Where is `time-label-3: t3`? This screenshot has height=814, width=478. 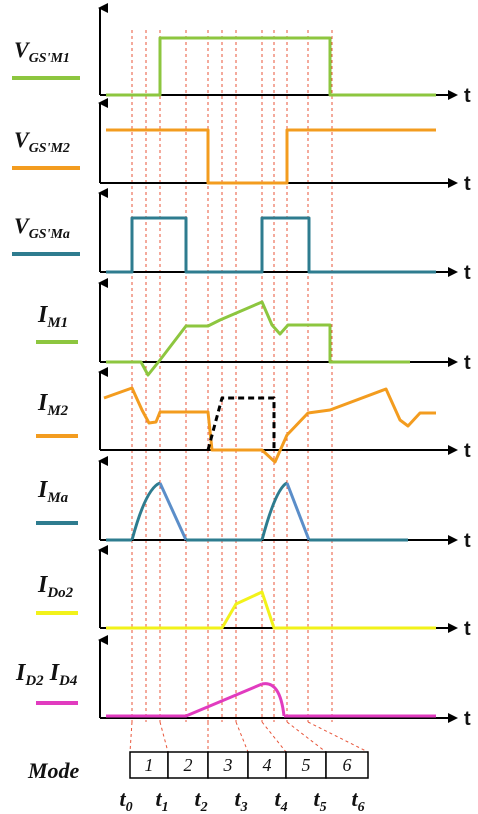
time-label-3: t3 is located at coordinates (240, 800).